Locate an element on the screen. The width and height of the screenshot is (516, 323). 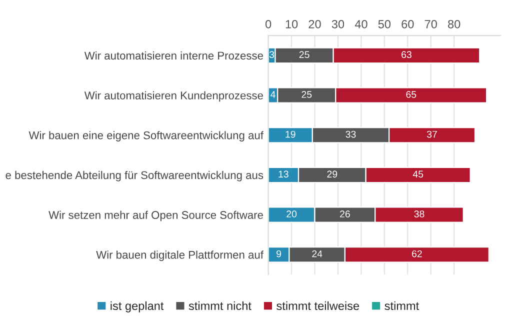
y-tick-label: e bestehende Abteilung für Softwareentwicklung aus is located at coordinates (135, 176).